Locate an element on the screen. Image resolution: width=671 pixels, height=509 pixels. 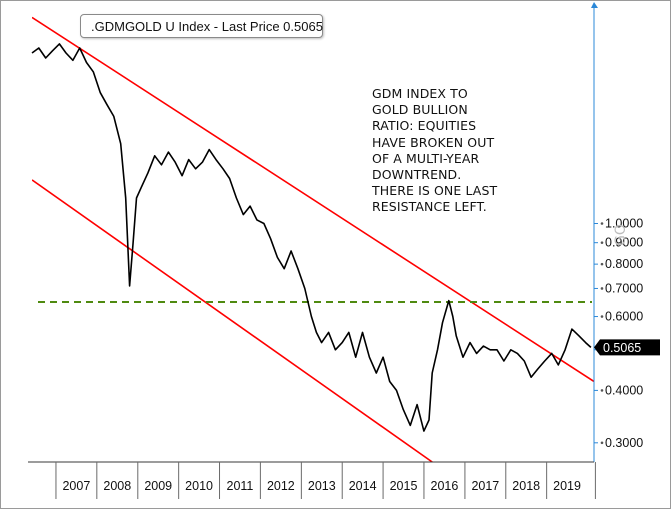
x-tick-label: 2010 is located at coordinates (199, 486).